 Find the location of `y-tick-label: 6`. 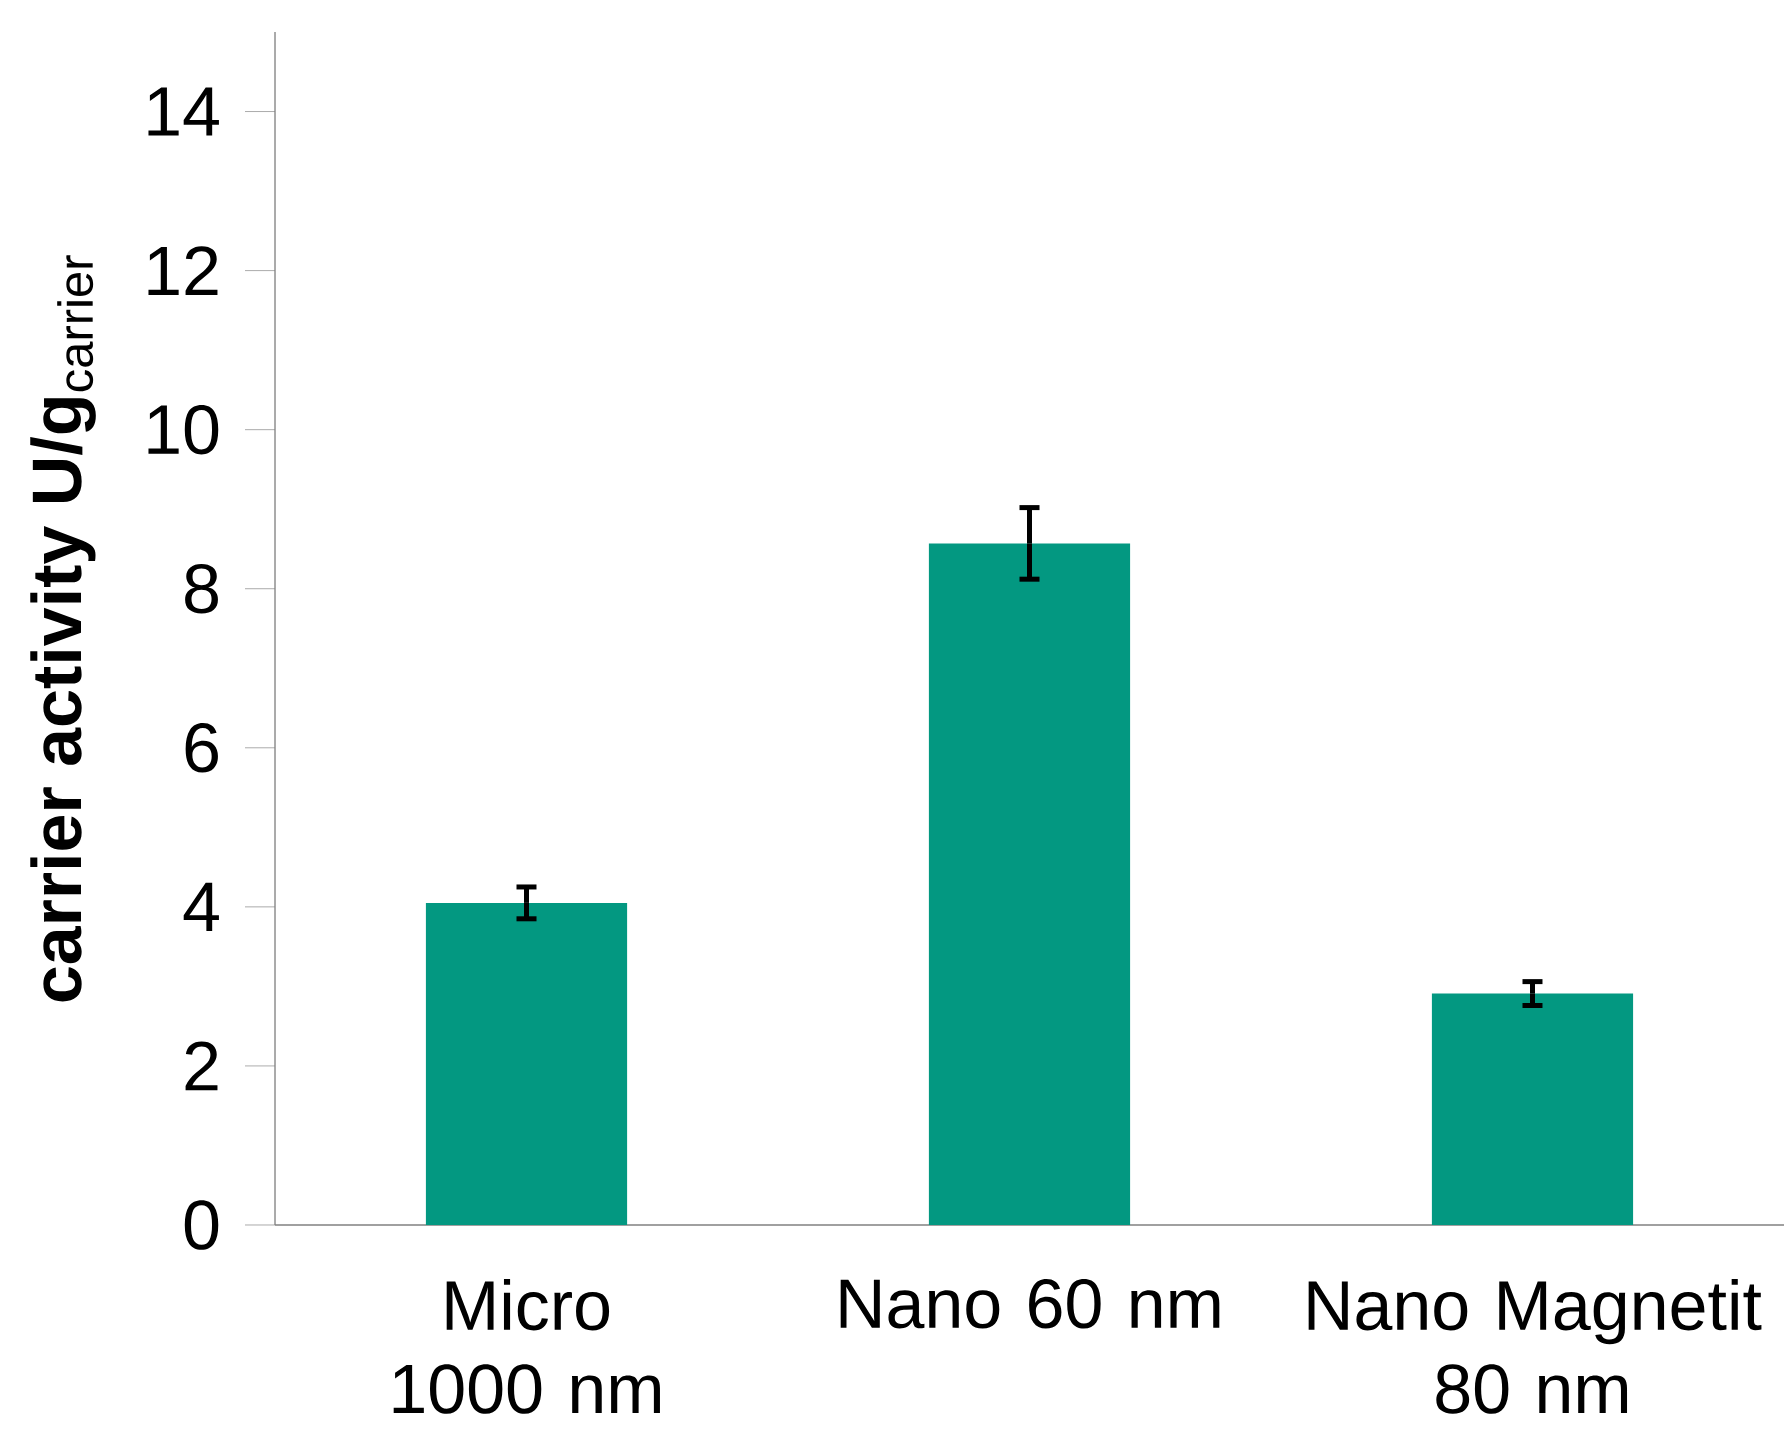

y-tick-label: 6 is located at coordinates (201, 748).